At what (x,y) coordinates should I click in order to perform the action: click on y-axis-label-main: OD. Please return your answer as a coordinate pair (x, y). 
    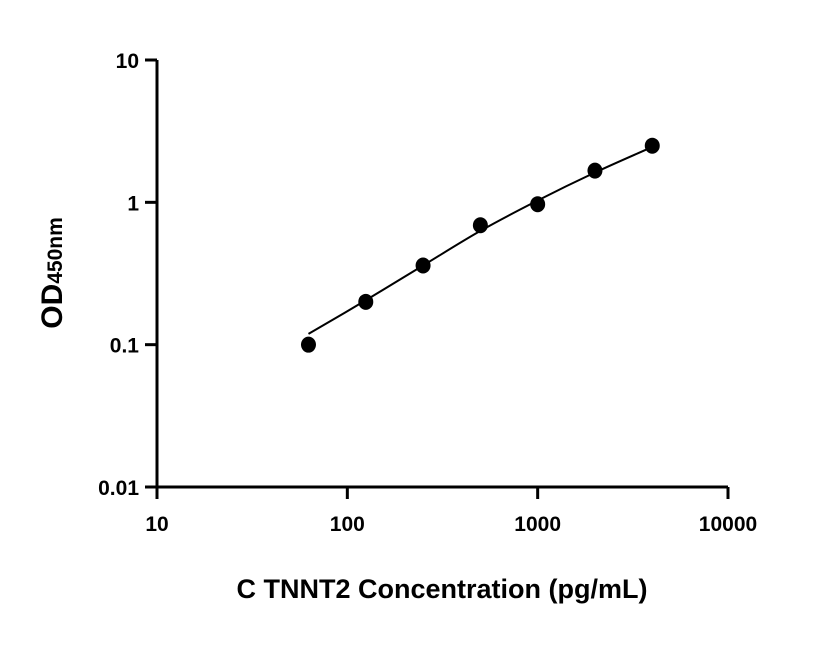
    Looking at the image, I should click on (52, 306).